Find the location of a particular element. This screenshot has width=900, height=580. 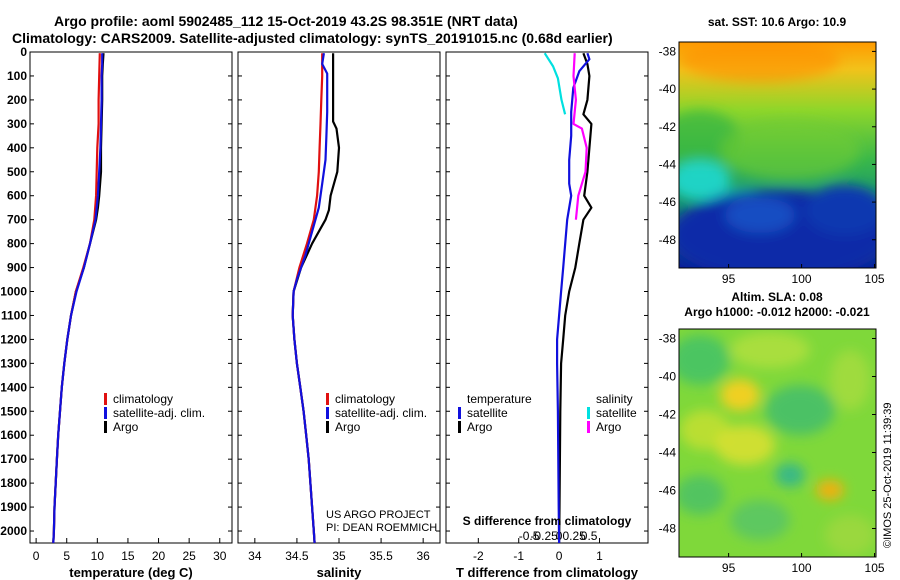

imos-watermark: ©IMOS 25-Oct-2019 11:39:39 is located at coordinates (888, 475).